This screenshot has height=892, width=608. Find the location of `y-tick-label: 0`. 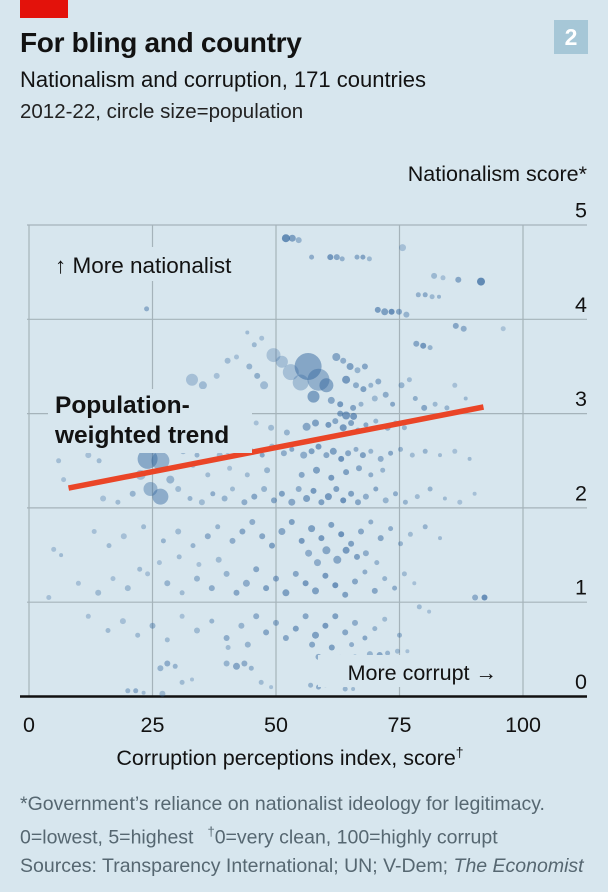

y-tick-label: 0 is located at coordinates (581, 682).